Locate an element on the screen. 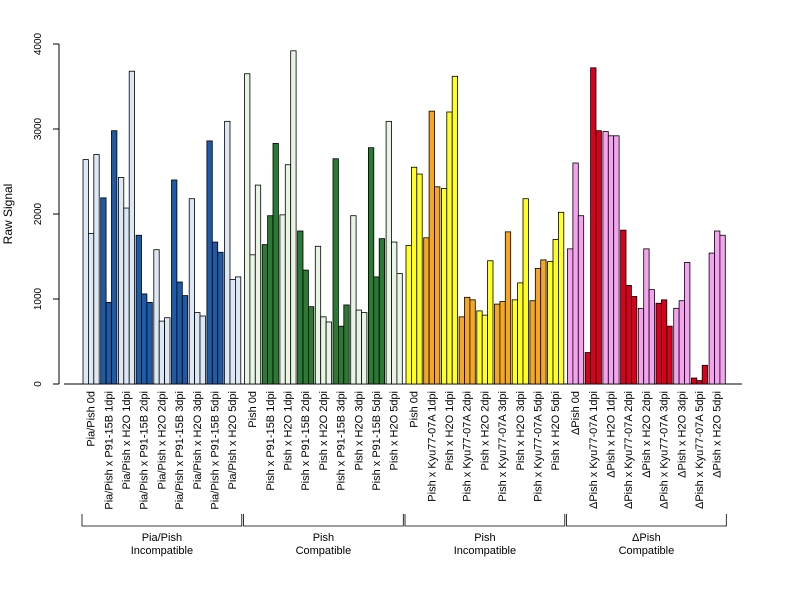 This screenshot has height=605, width=800. x-tick-label: ΔPish x Kyu77-07A 1dpi is located at coordinates (594, 450).